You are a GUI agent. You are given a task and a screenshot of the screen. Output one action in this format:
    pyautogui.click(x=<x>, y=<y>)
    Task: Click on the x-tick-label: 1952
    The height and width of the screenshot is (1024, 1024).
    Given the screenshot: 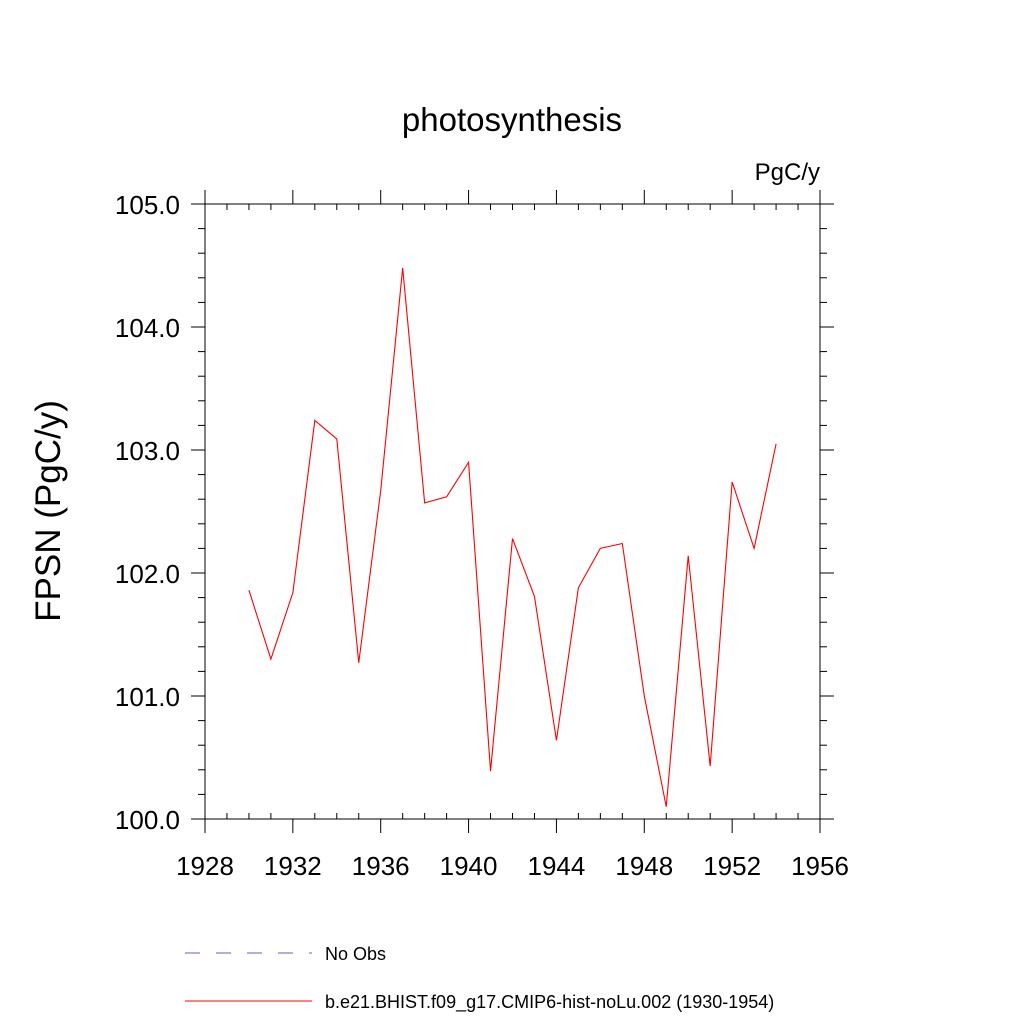 What is the action you would take?
    pyautogui.click(x=732, y=866)
    